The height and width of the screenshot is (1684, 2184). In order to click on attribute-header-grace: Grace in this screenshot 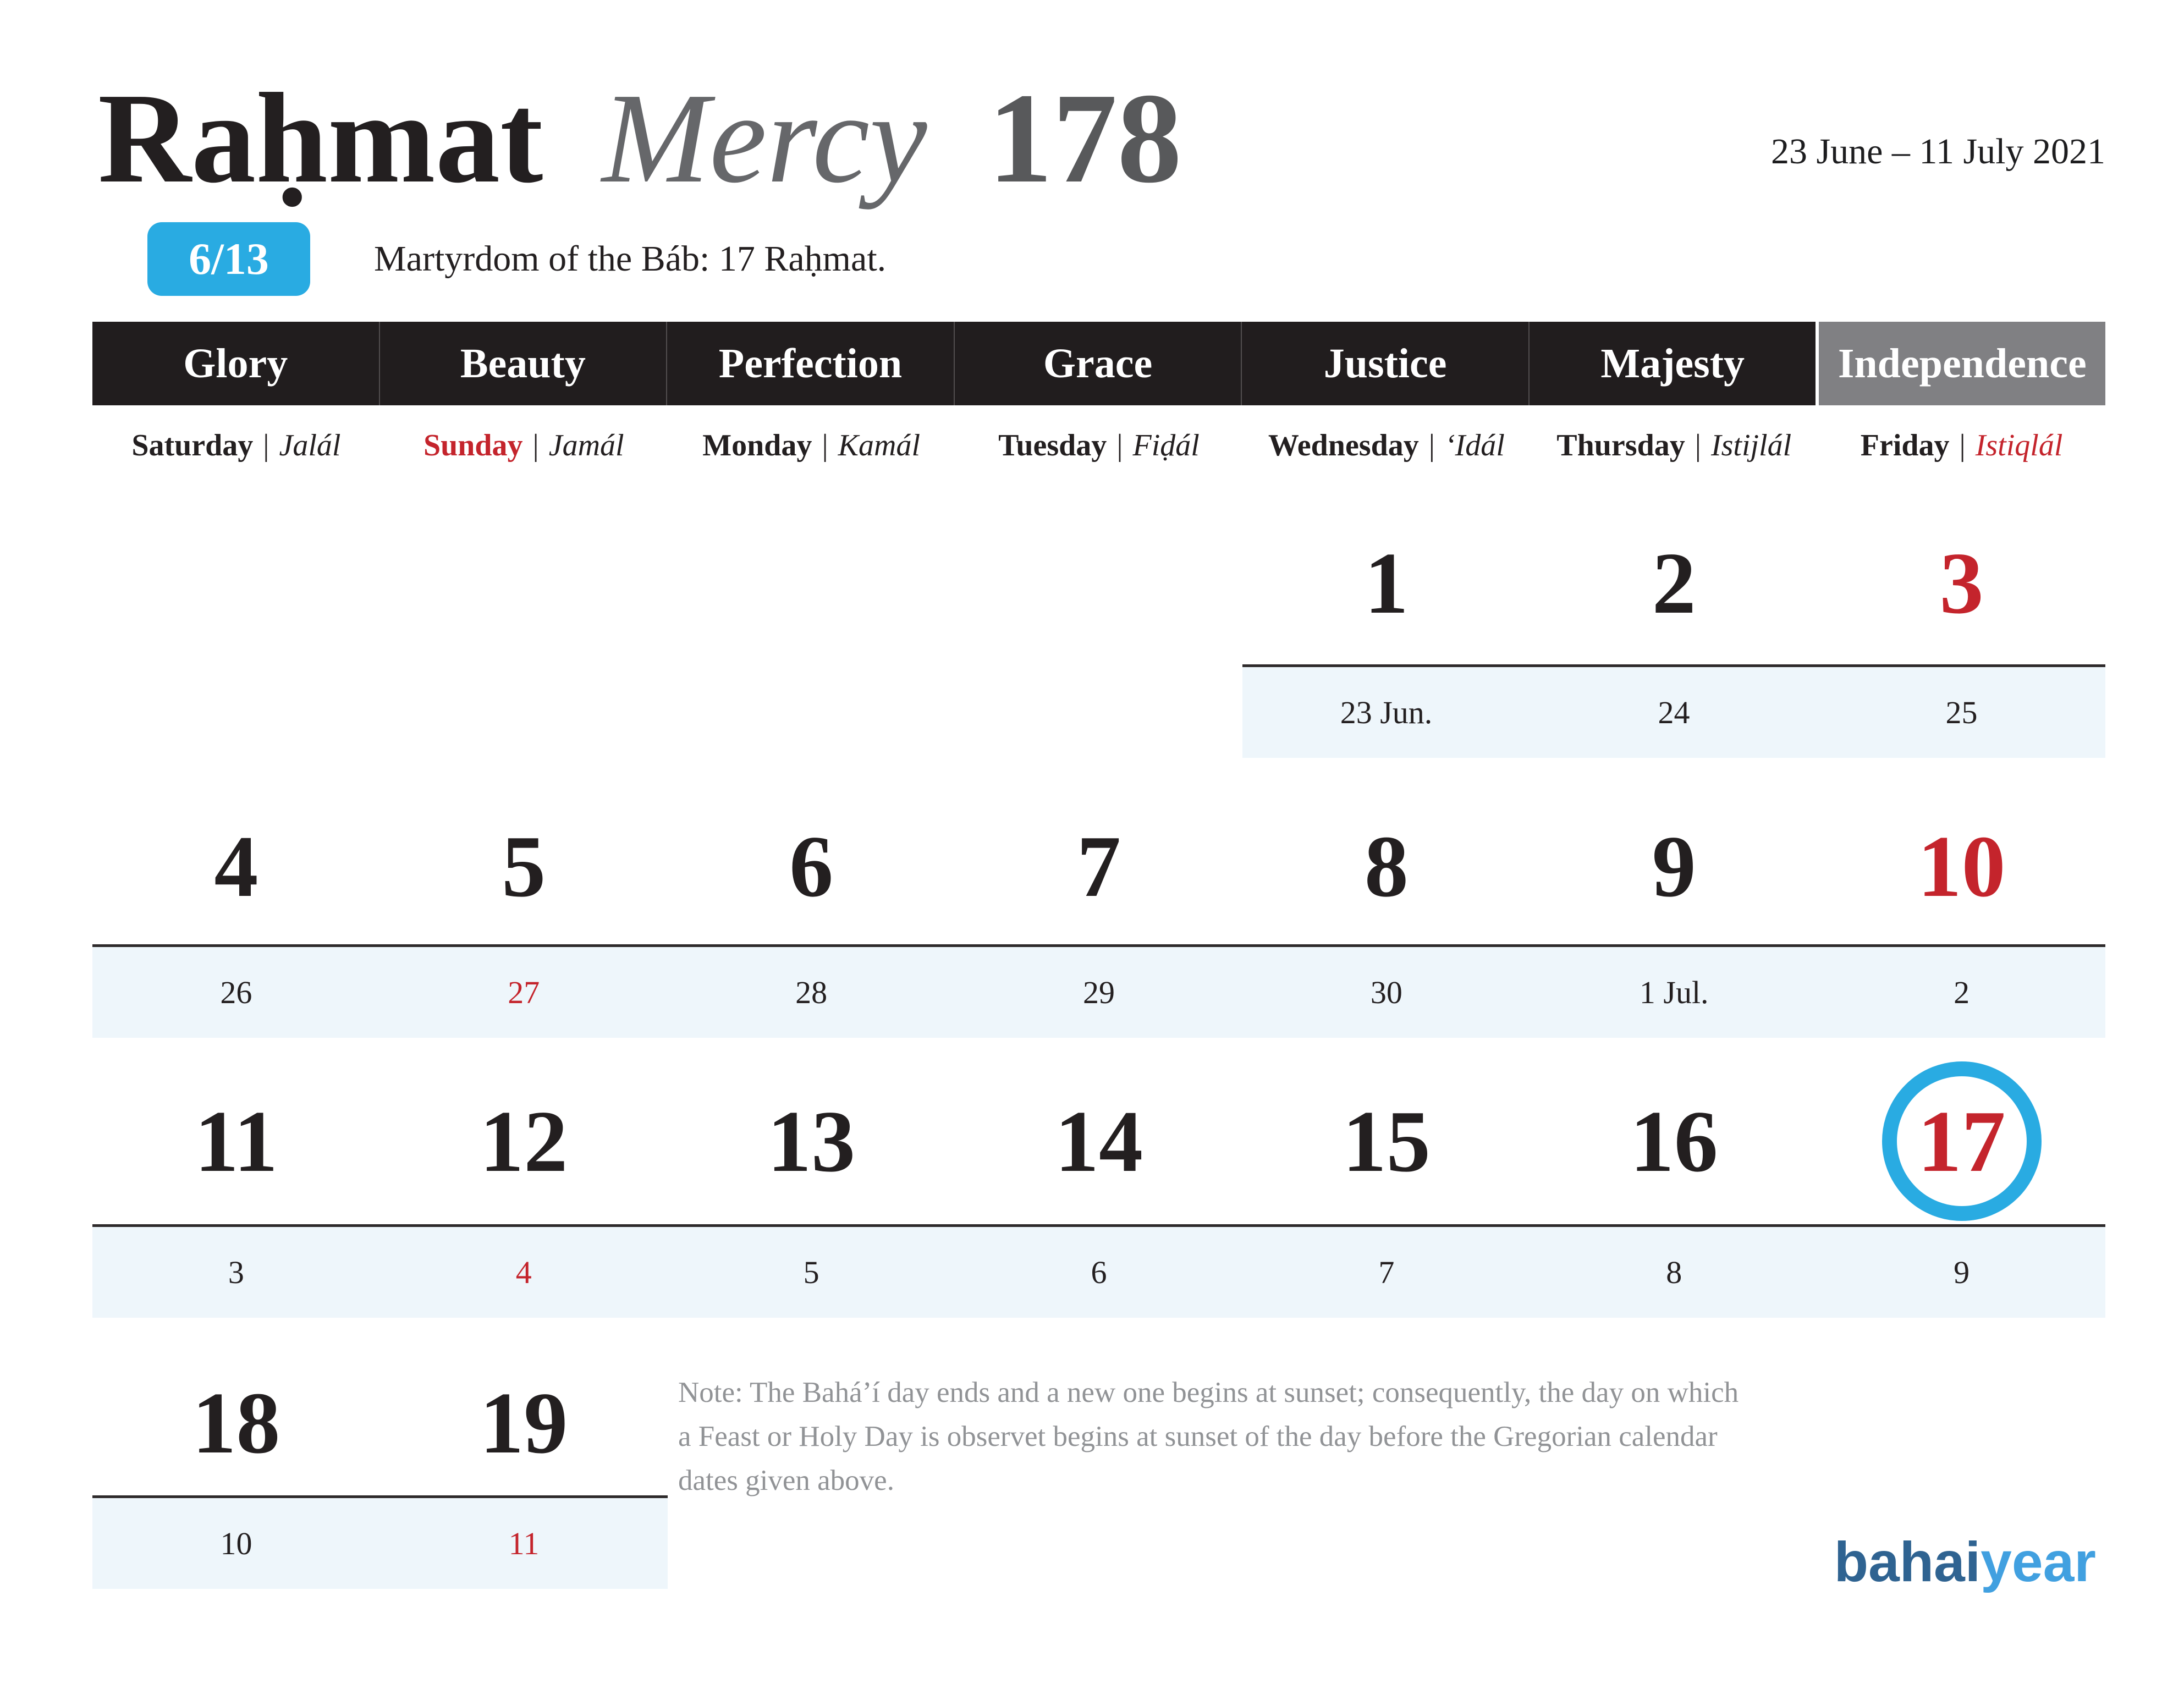, I will do `click(1097, 363)`.